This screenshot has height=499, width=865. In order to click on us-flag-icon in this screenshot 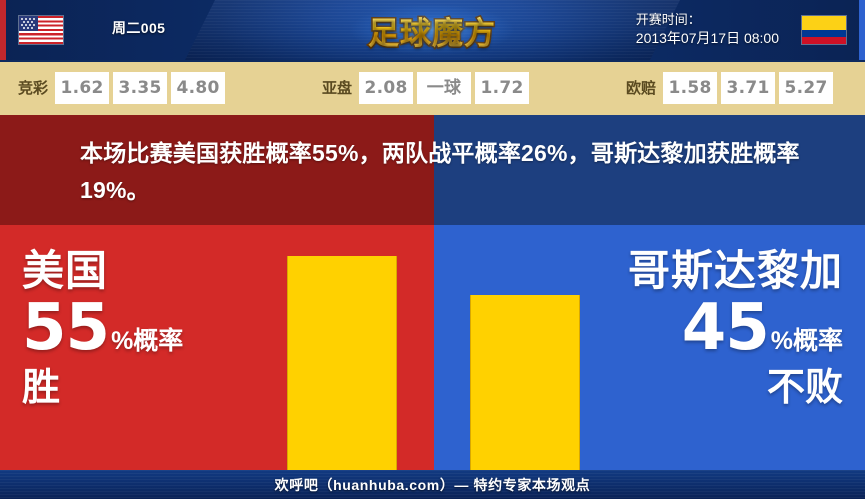, I will do `click(41, 30)`.